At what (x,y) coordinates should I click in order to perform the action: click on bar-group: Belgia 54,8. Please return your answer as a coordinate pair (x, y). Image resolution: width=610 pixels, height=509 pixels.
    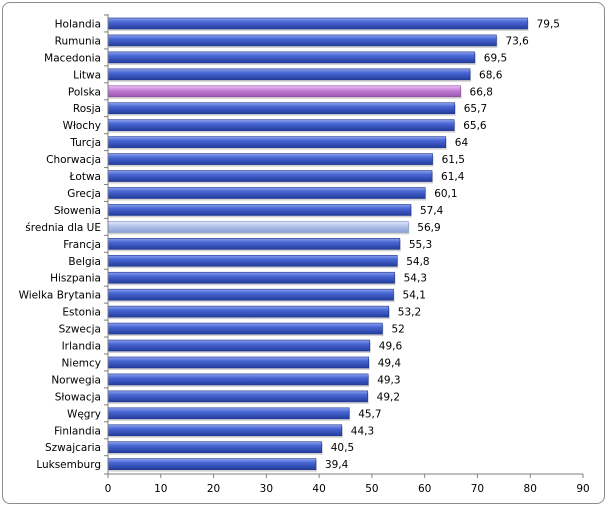
    Looking at the image, I should click on (249, 261).